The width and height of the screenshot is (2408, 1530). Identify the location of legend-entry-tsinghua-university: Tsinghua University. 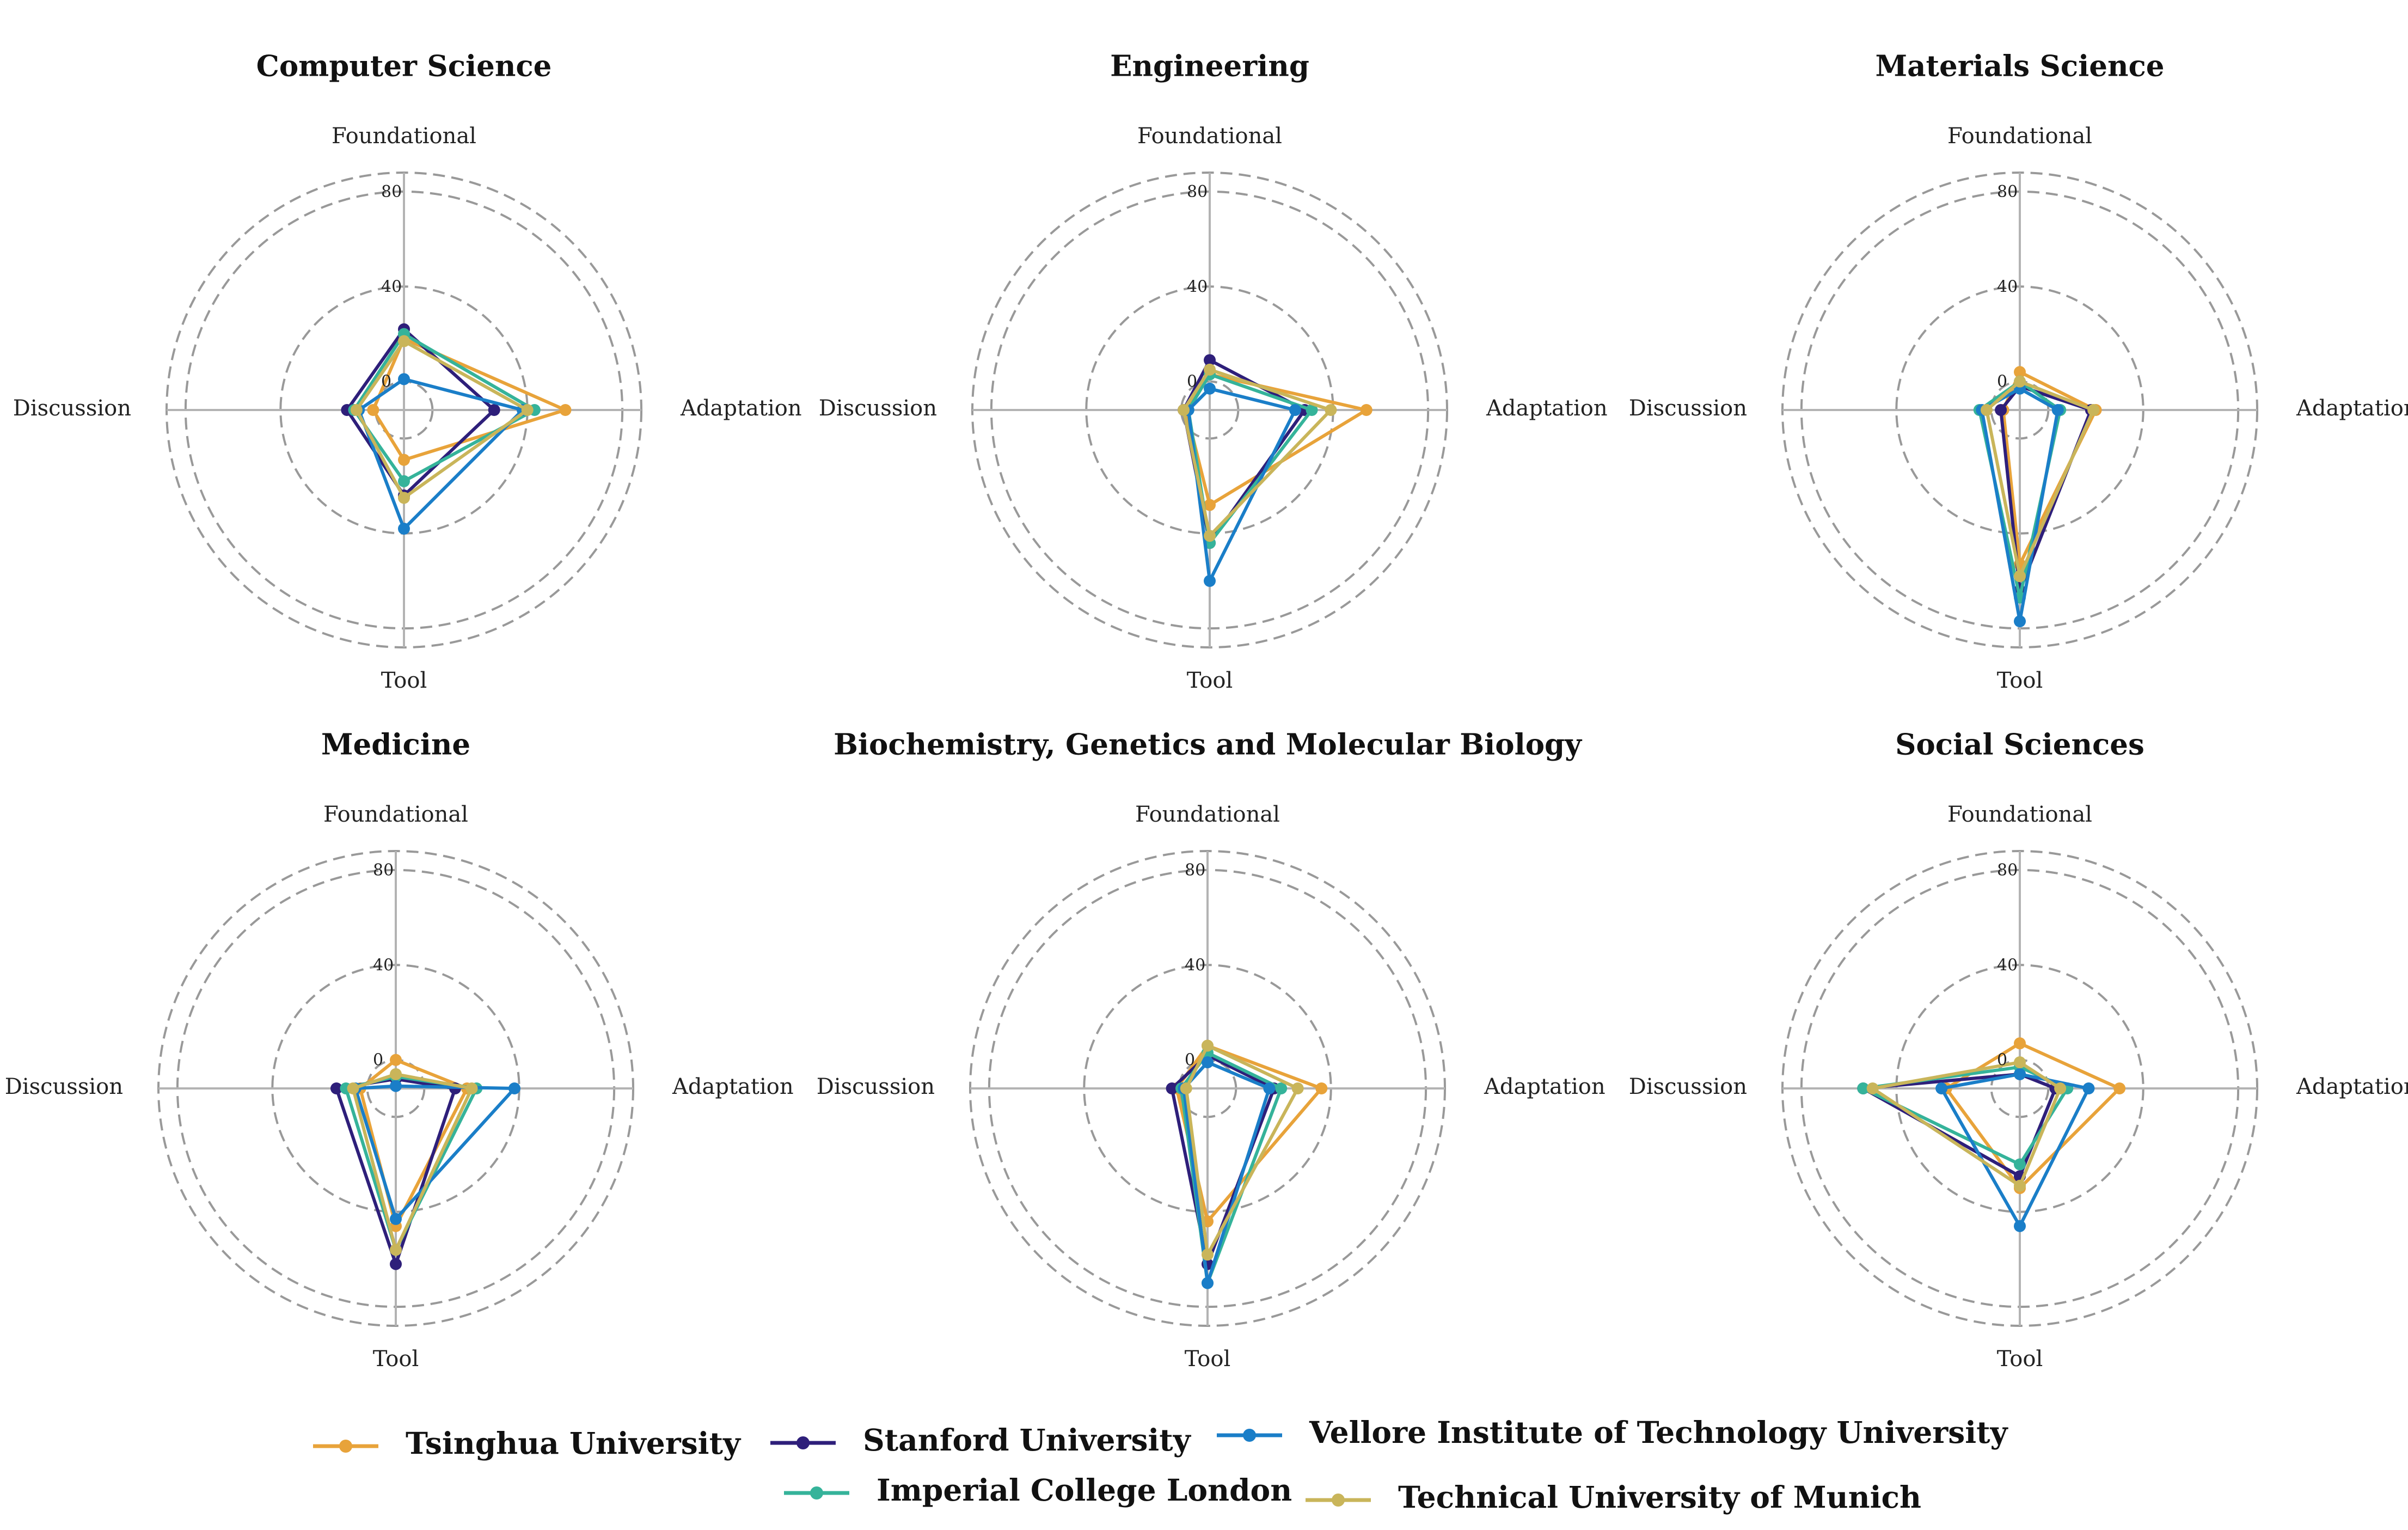
(527, 1443).